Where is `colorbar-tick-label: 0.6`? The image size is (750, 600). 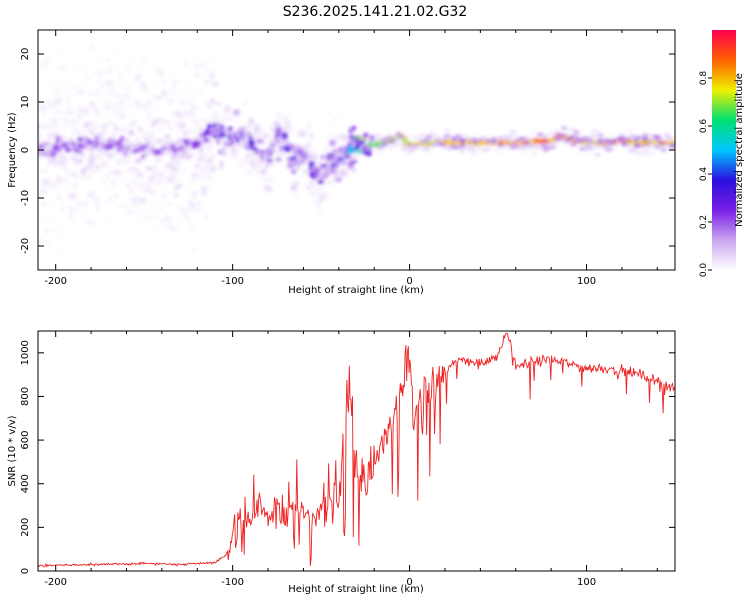
colorbar-tick-label: 0.6 is located at coordinates (704, 126).